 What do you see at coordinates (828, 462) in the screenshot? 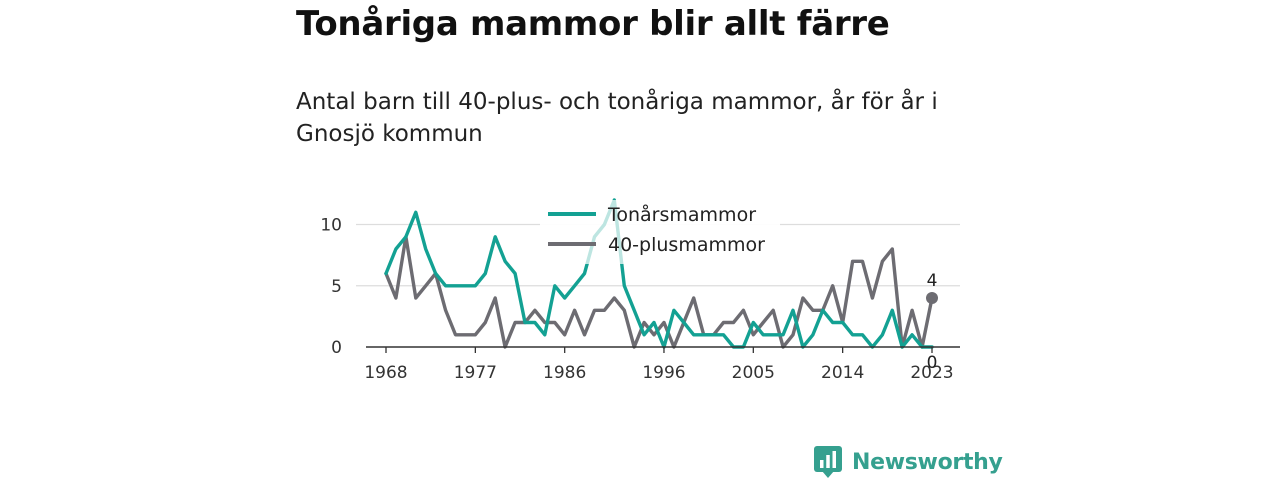
I see `newsworthy-logo-icon` at bounding box center [828, 462].